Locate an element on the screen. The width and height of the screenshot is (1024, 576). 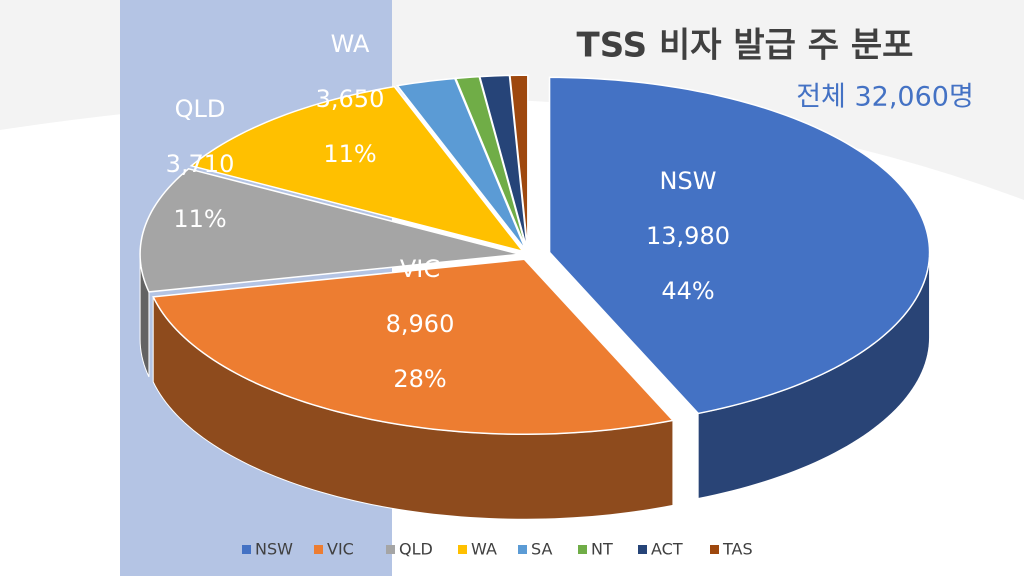
category-label: WA is located at coordinates (350, 44).